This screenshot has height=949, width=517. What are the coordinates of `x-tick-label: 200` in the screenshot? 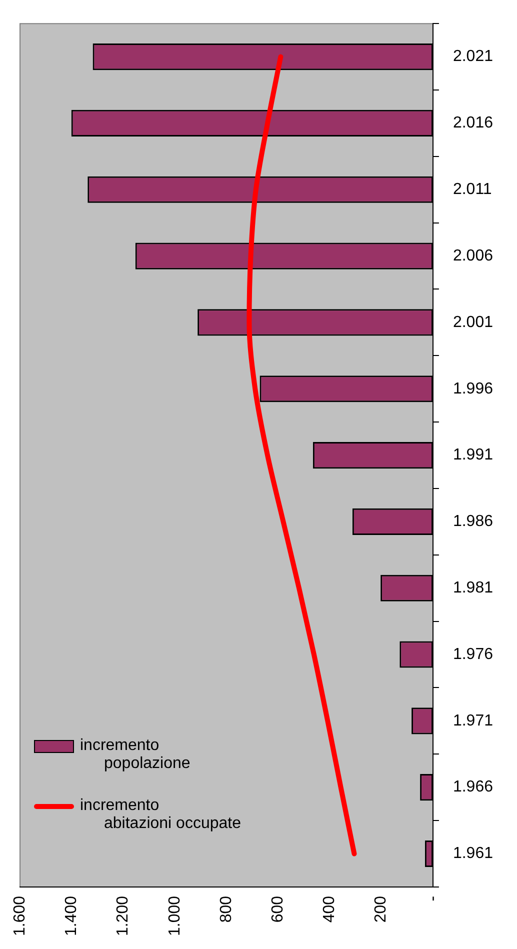 It's located at (381, 909).